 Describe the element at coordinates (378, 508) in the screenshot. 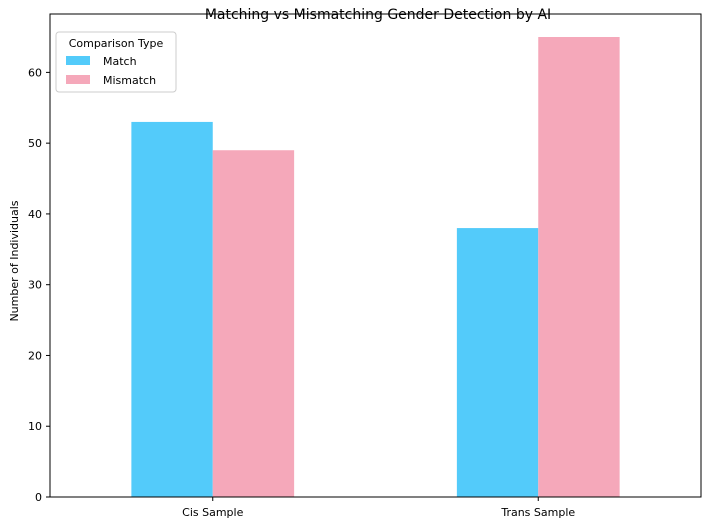

I see `x-axis: Cis Sample Trans Sample` at that location.